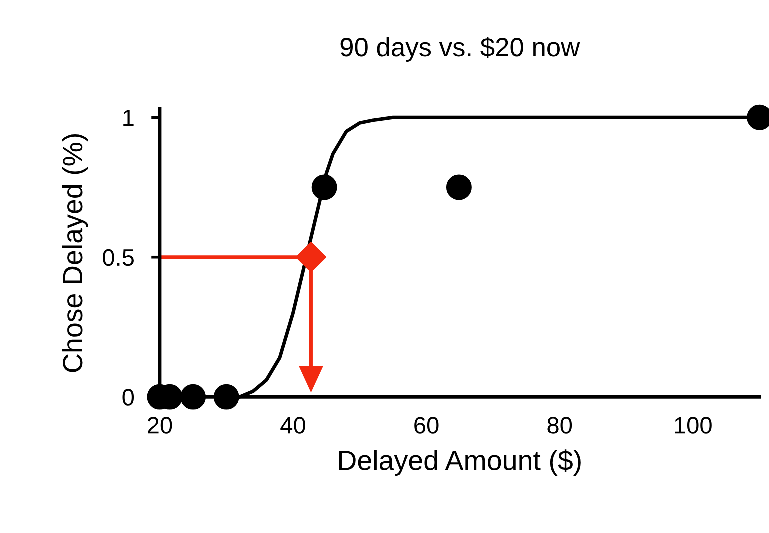 The width and height of the screenshot is (769, 533). What do you see at coordinates (693, 425) in the screenshot?
I see `x-tick-label: 100` at bounding box center [693, 425].